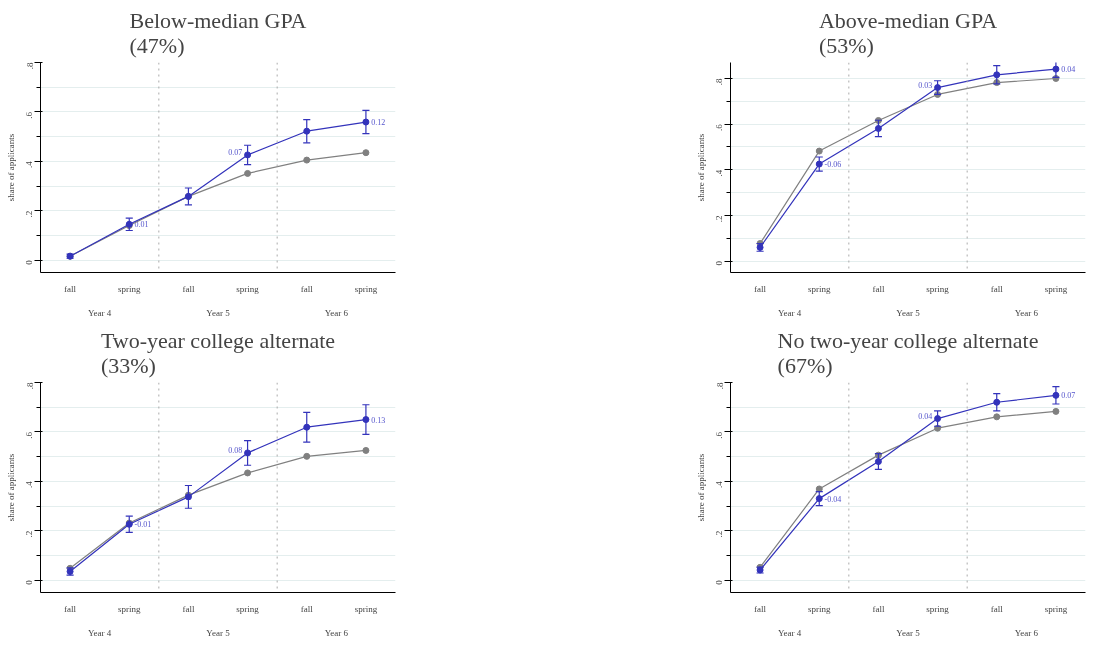 Image resolution: width=1094 pixels, height=663 pixels. Describe the element at coordinates (143, 525) in the screenshot. I see `annotation: -0.01` at that location.